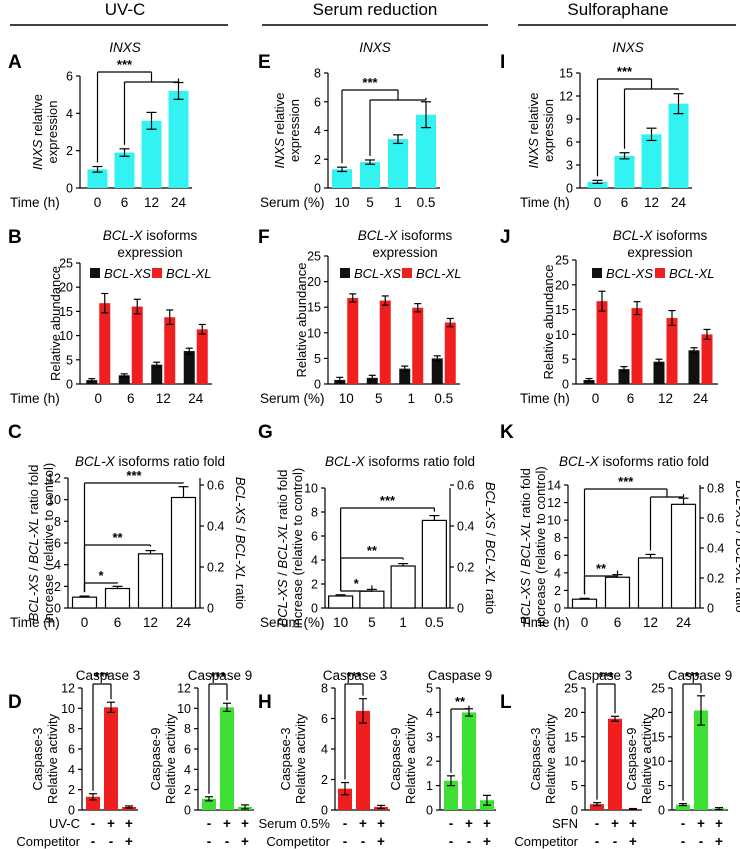 This screenshot has width=740, height=849. Describe the element at coordinates (15, 237) in the screenshot. I see `panel-letter-B: B` at that location.